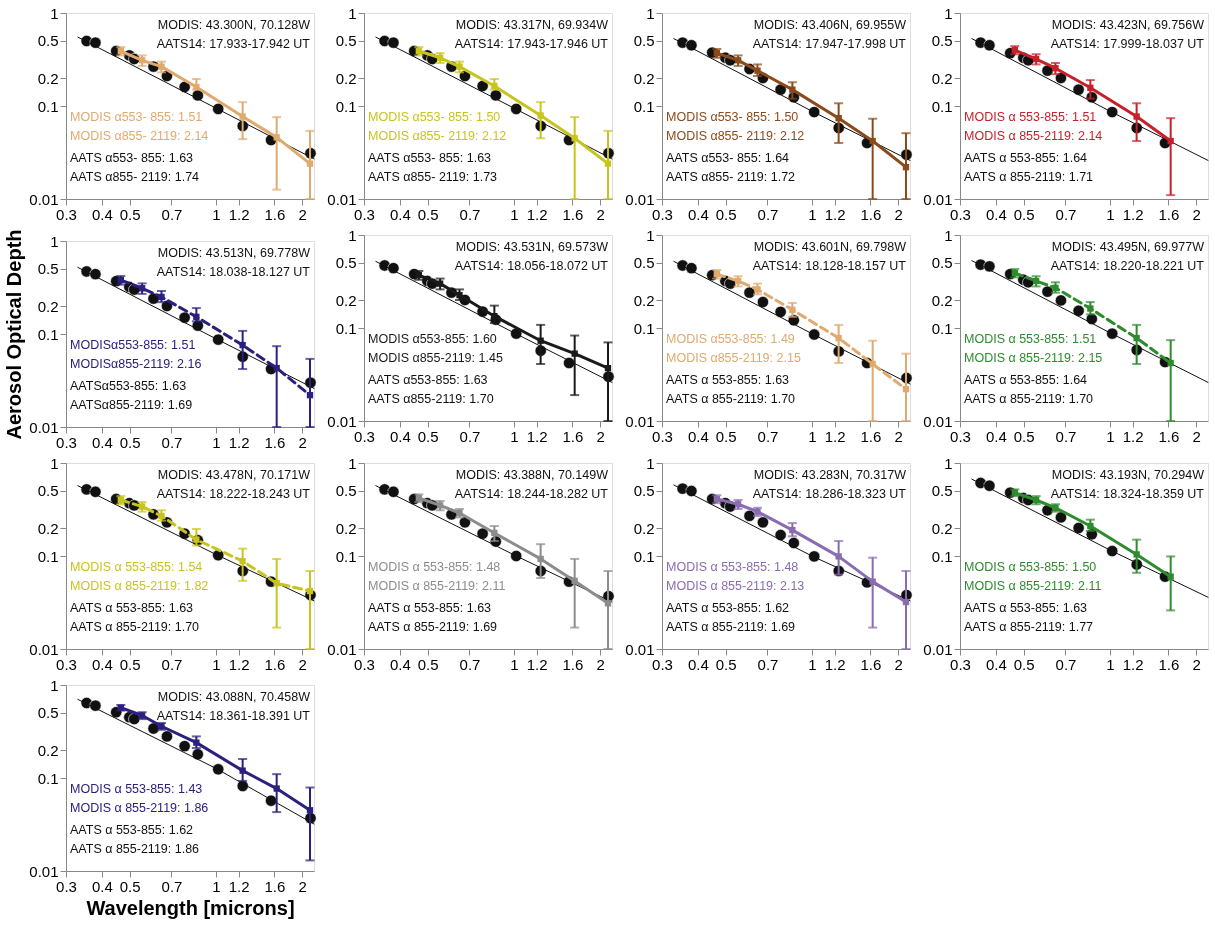 The width and height of the screenshot is (1215, 929). I want to click on annotation: AATS14: 18.244-18.282 UT, so click(531, 494).